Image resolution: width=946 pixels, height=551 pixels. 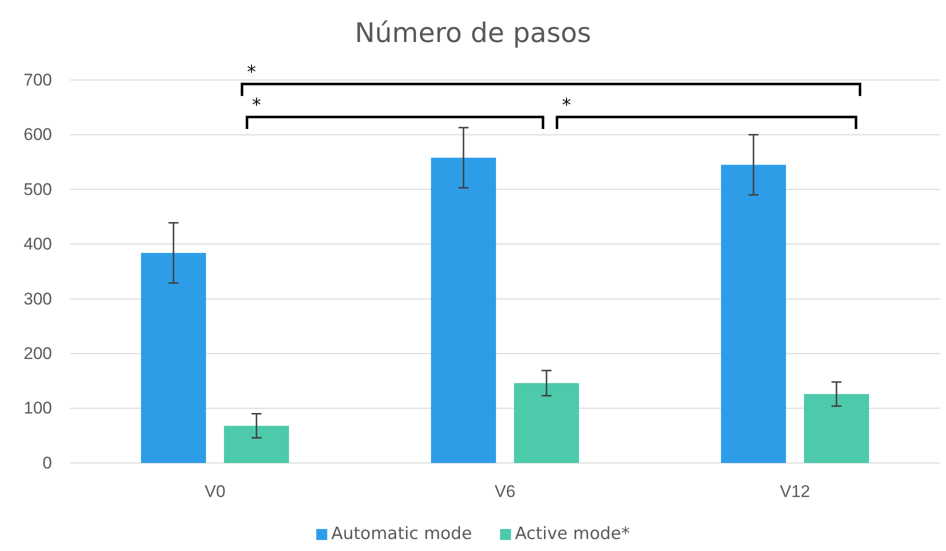 What do you see at coordinates (38, 244) in the screenshot?
I see `y-tick-label: 400` at bounding box center [38, 244].